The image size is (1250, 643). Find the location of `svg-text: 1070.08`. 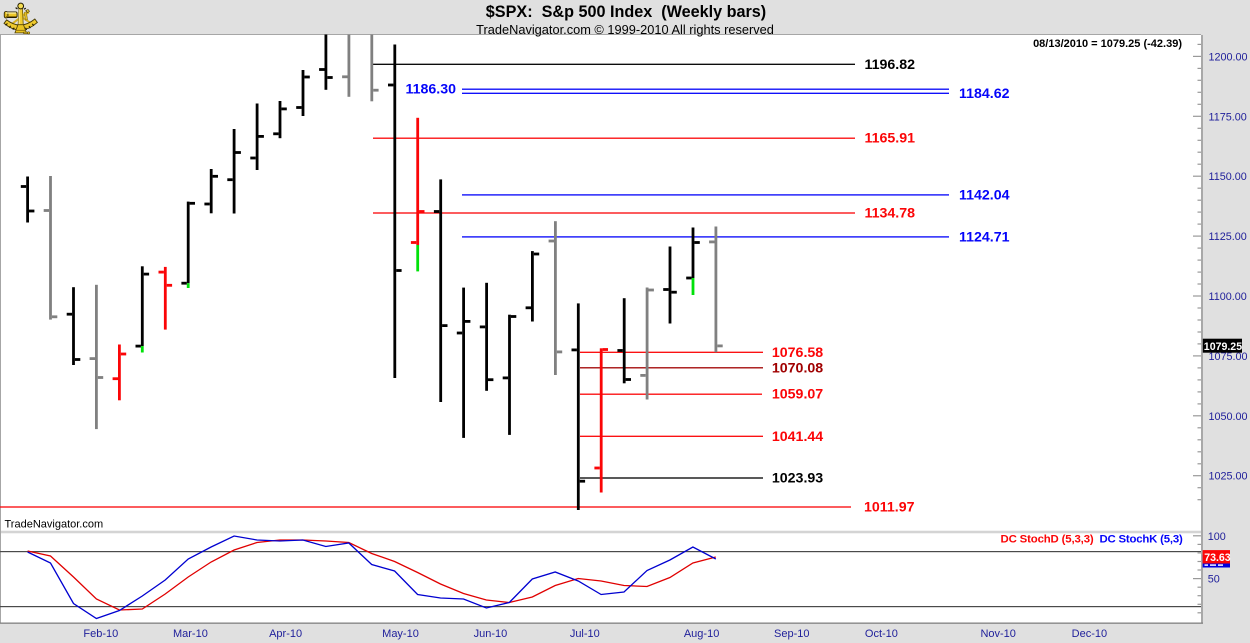

svg-text: 1070.08 is located at coordinates (797, 368).